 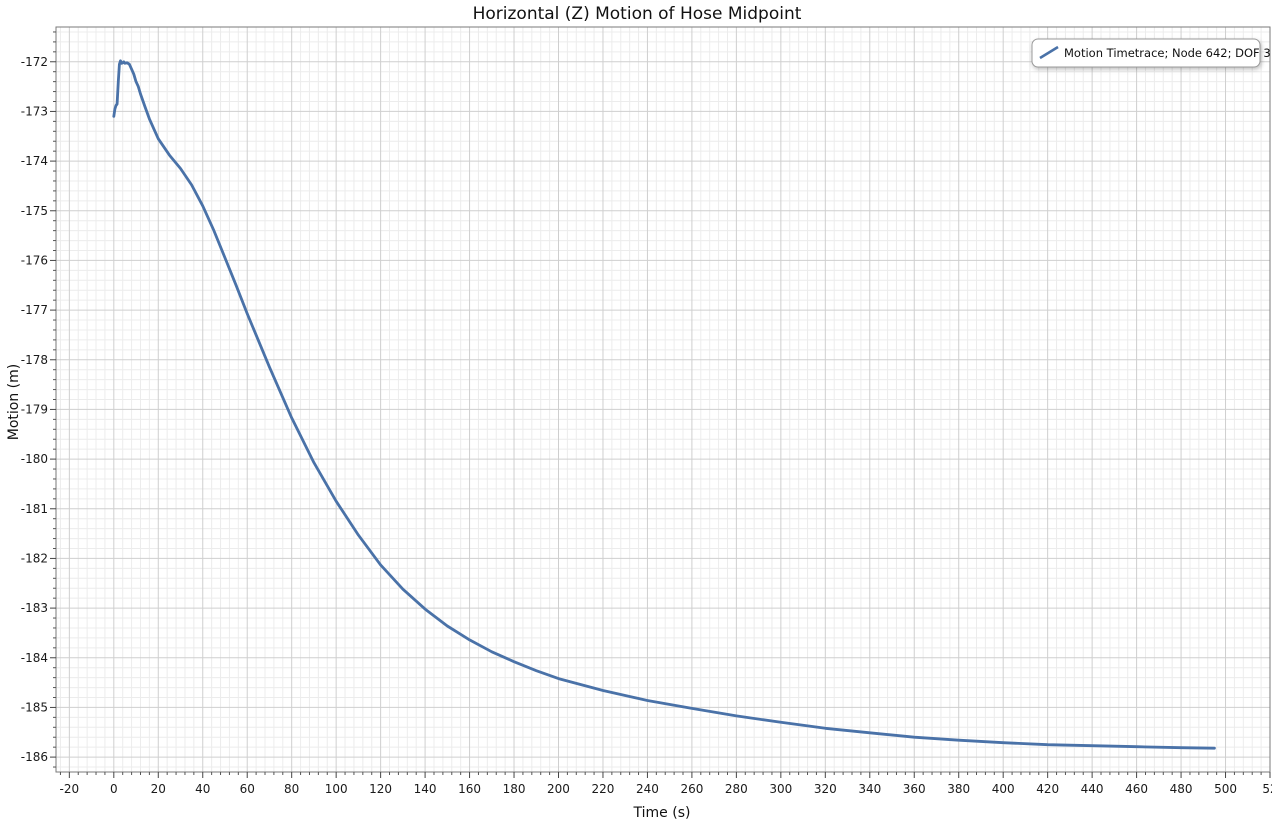 What do you see at coordinates (469, 789) in the screenshot?
I see `x-tick-label: 160` at bounding box center [469, 789].